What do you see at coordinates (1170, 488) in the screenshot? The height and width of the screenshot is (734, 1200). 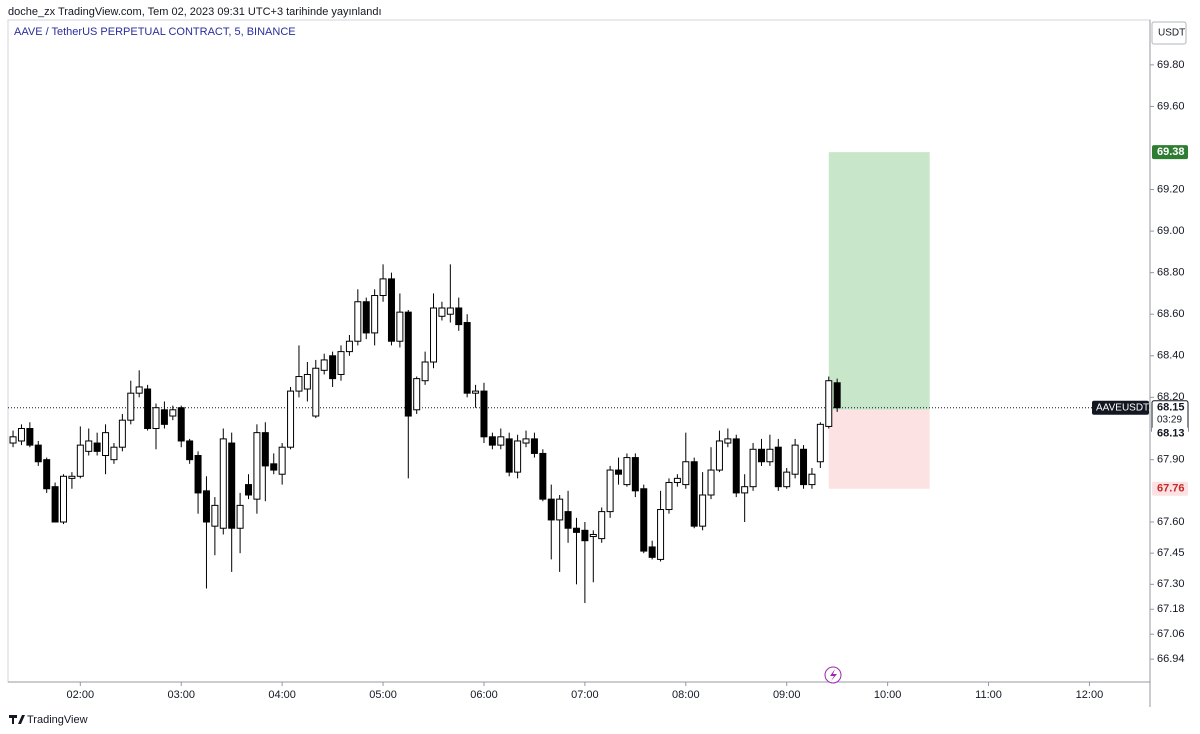 I see `stop-label-bg` at bounding box center [1170, 488].